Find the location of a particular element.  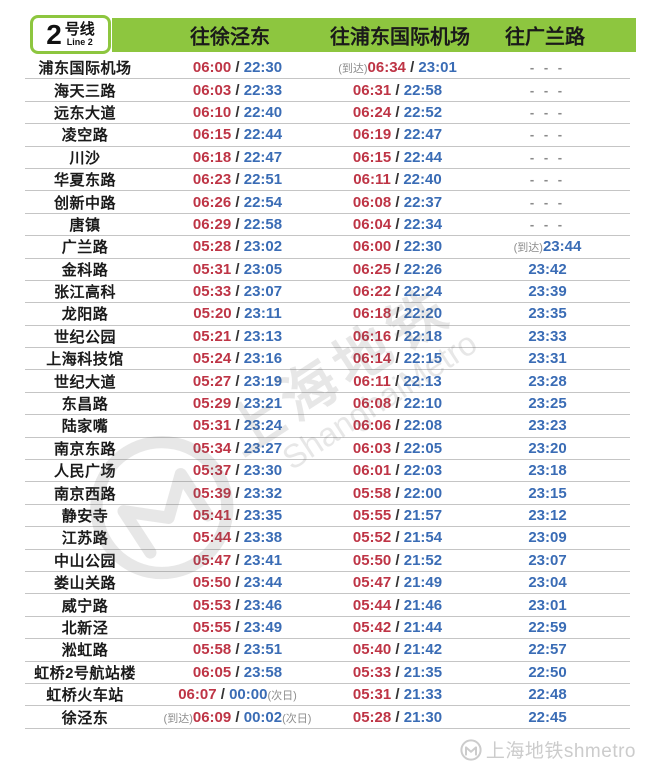

time-to-xujingdong: 06:07 / 00:00(次日) is located at coordinates (237, 695).